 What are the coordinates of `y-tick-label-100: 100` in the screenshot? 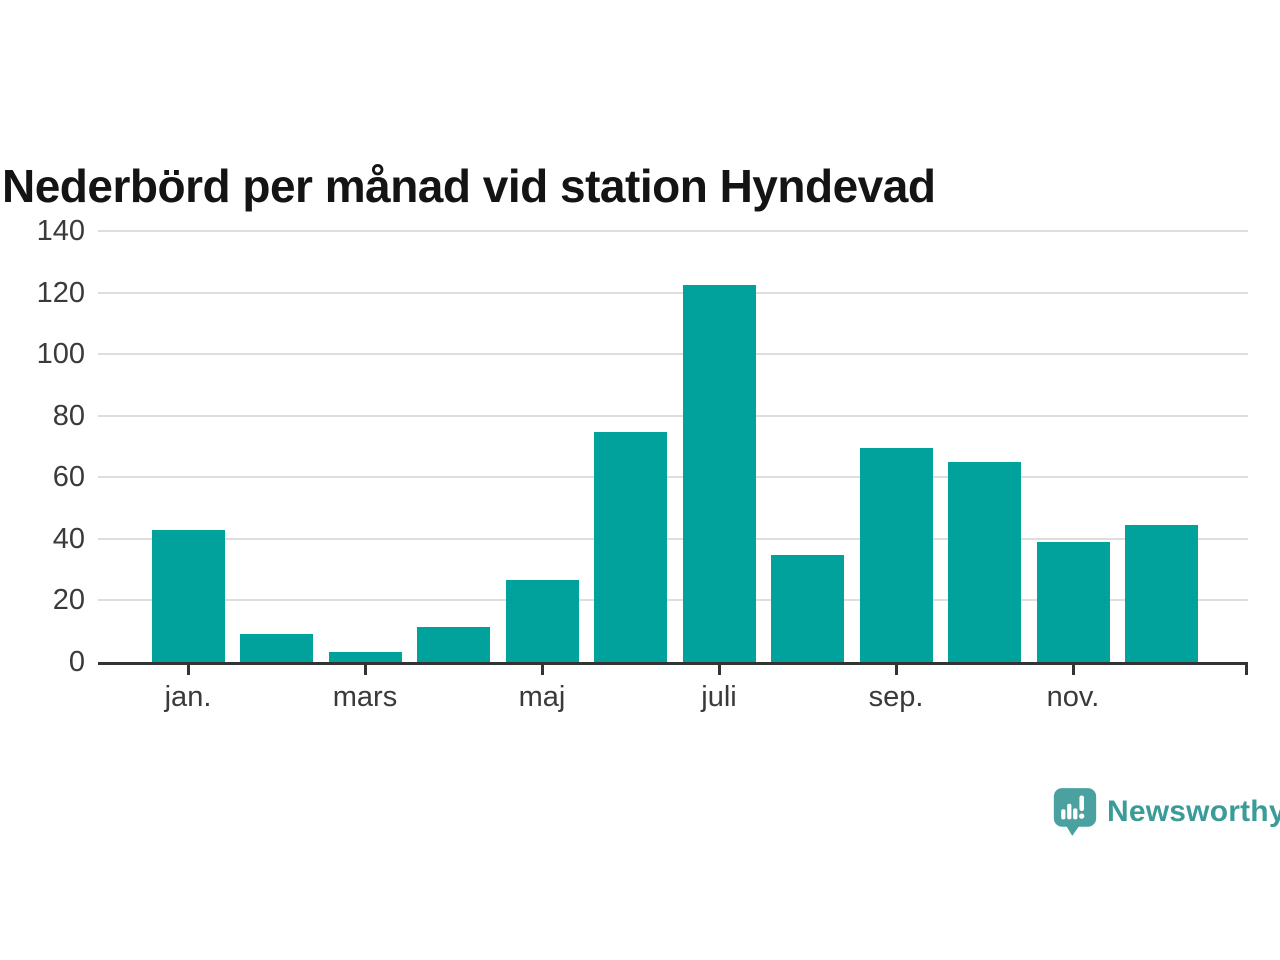 It's located at (60, 354).